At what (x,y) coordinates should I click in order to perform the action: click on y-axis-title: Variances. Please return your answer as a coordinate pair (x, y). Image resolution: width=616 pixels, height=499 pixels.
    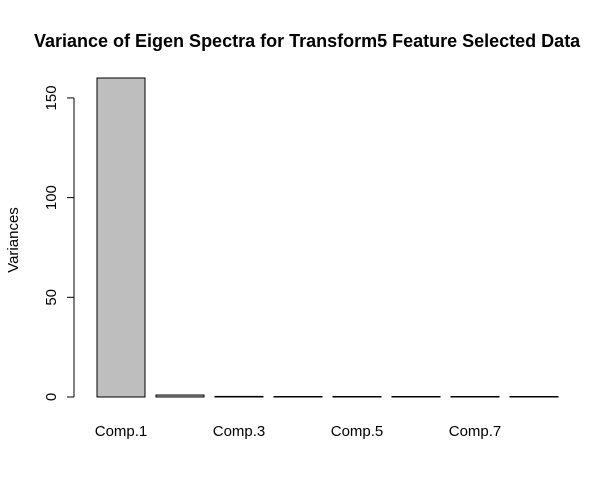
    Looking at the image, I should click on (13, 240).